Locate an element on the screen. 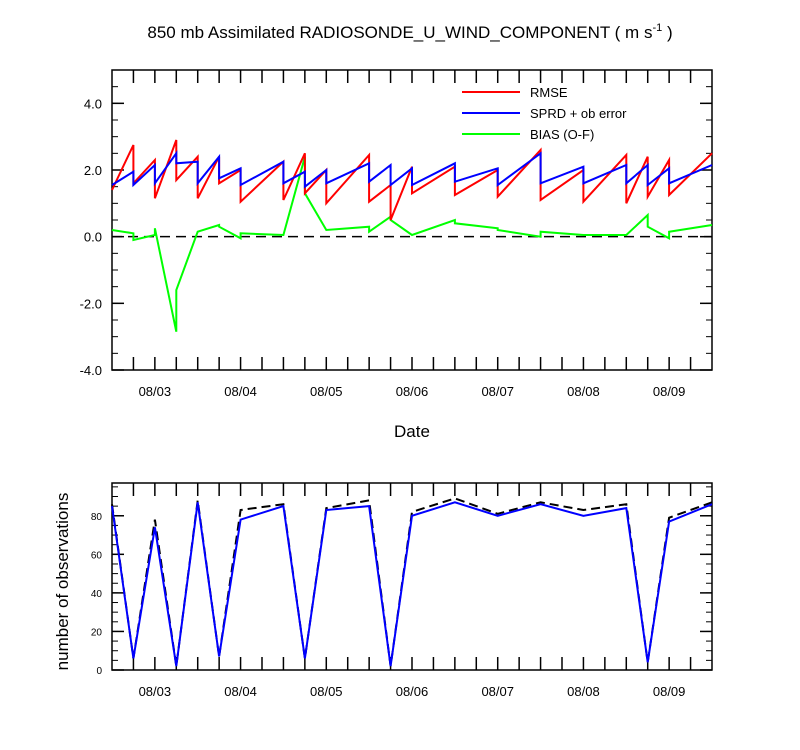 The width and height of the screenshot is (800, 750). legend-label: SPRD + ob error is located at coordinates (578, 113).